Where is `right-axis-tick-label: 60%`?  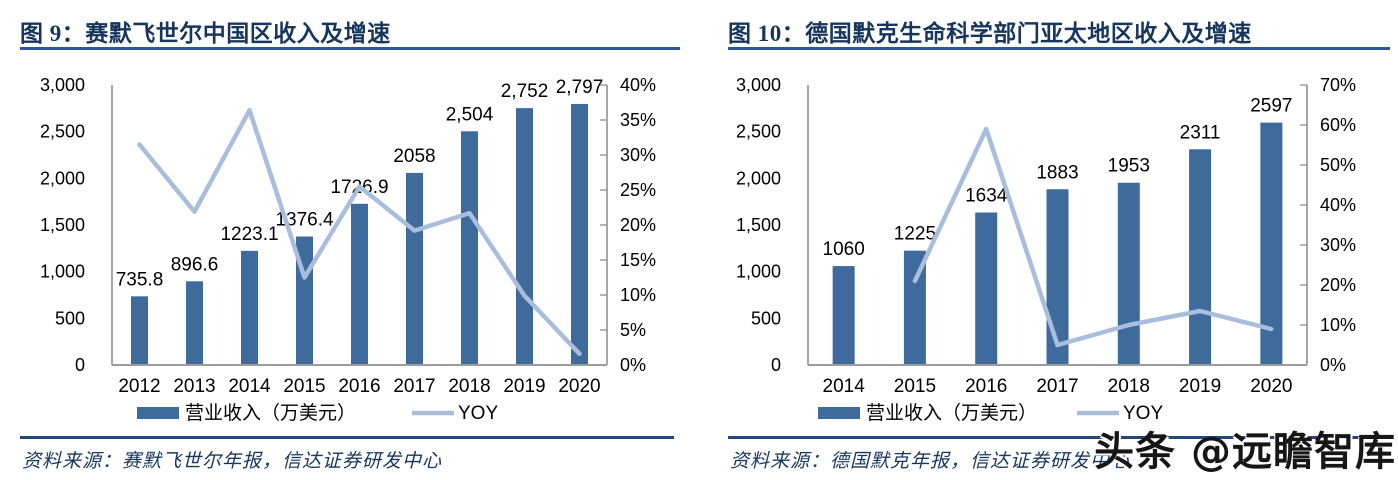 right-axis-tick-label: 60% is located at coordinates (1338, 125).